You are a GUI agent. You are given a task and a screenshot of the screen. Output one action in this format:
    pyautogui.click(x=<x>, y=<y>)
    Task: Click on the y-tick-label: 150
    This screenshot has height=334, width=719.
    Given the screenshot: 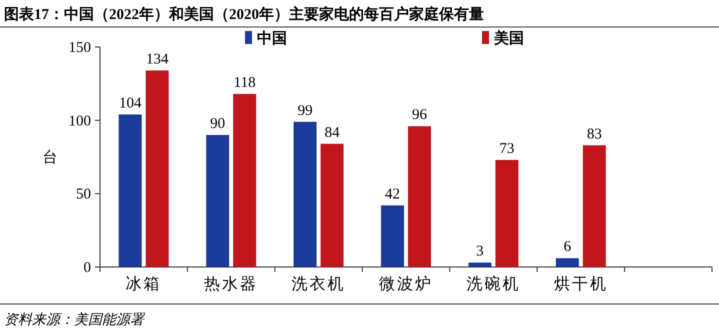 What is the action you would take?
    pyautogui.click(x=79, y=48)
    